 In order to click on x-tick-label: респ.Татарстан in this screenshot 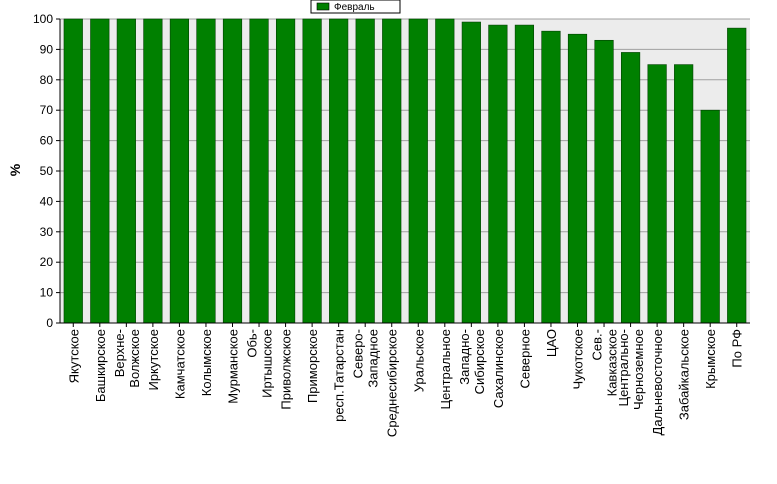, I will do `click(339, 375)`.